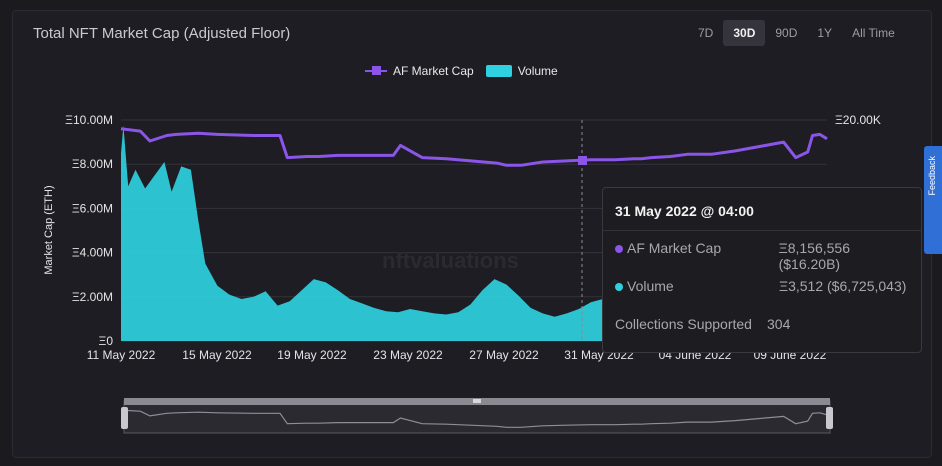 This screenshot has height=466, width=942. I want to click on x-tick-label: 27 May 2022, so click(504, 355).